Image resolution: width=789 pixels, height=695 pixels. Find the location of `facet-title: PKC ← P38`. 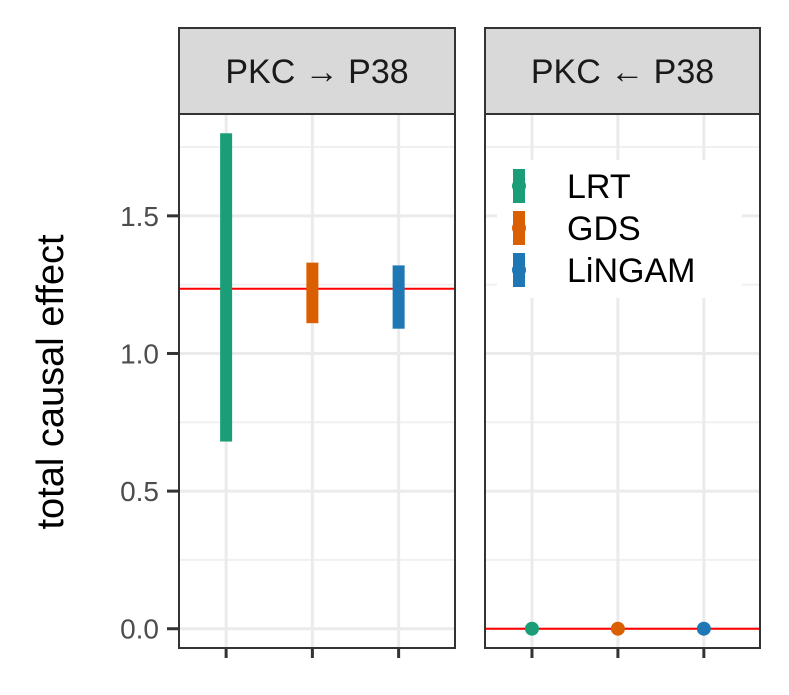

facet-title: PKC ← P38 is located at coordinates (622, 72).